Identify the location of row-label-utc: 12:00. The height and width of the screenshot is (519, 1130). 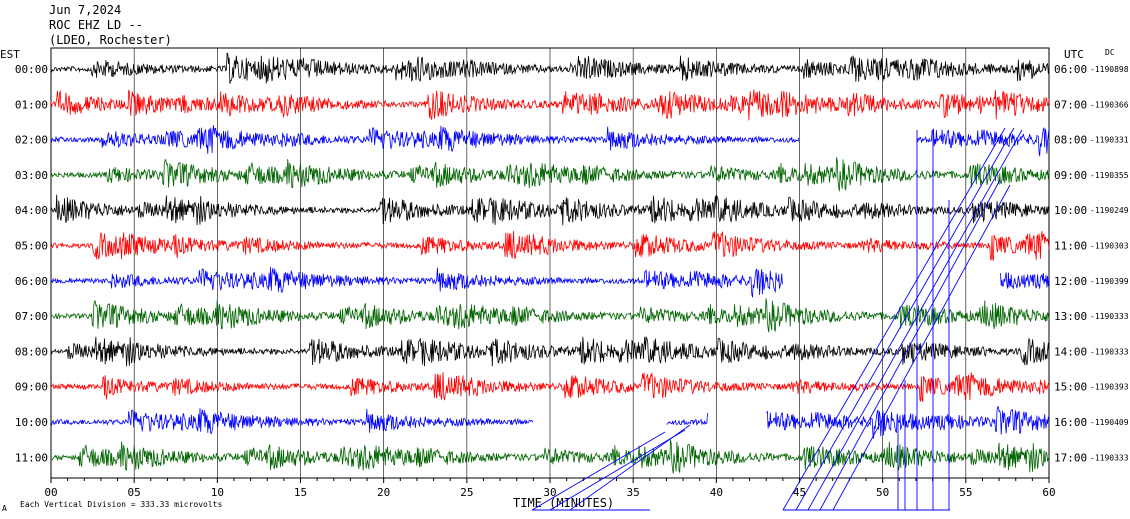
(1070, 281).